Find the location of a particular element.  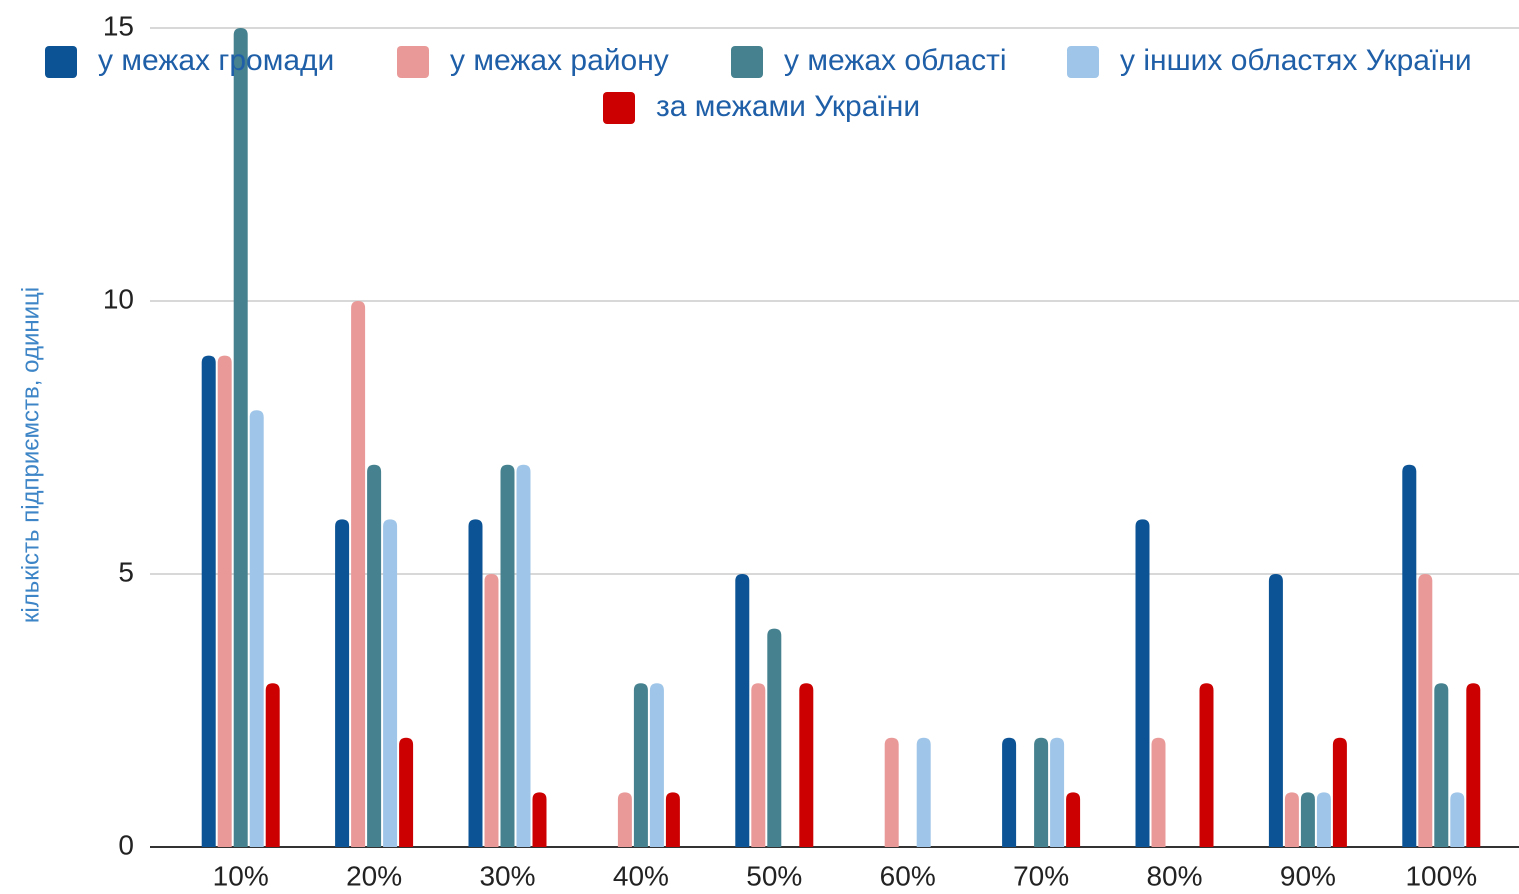

x-tick-label: 70% is located at coordinates (1041, 875).